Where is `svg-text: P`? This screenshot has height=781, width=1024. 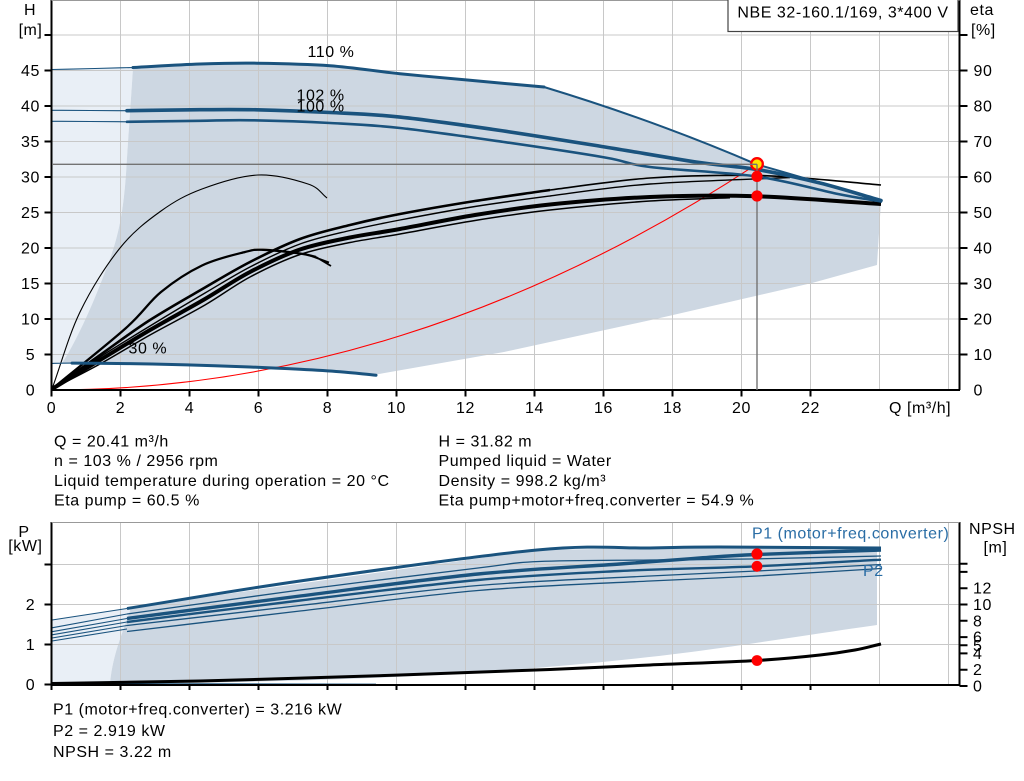
svg-text: P is located at coordinates (23, 532).